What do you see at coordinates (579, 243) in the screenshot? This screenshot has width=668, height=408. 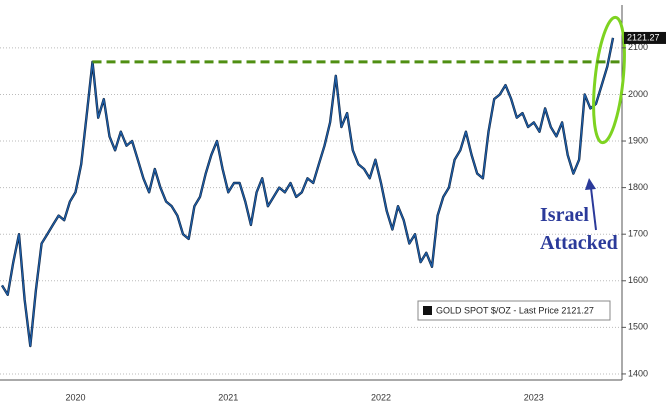 I see `annotation: Attacked` at bounding box center [579, 243].